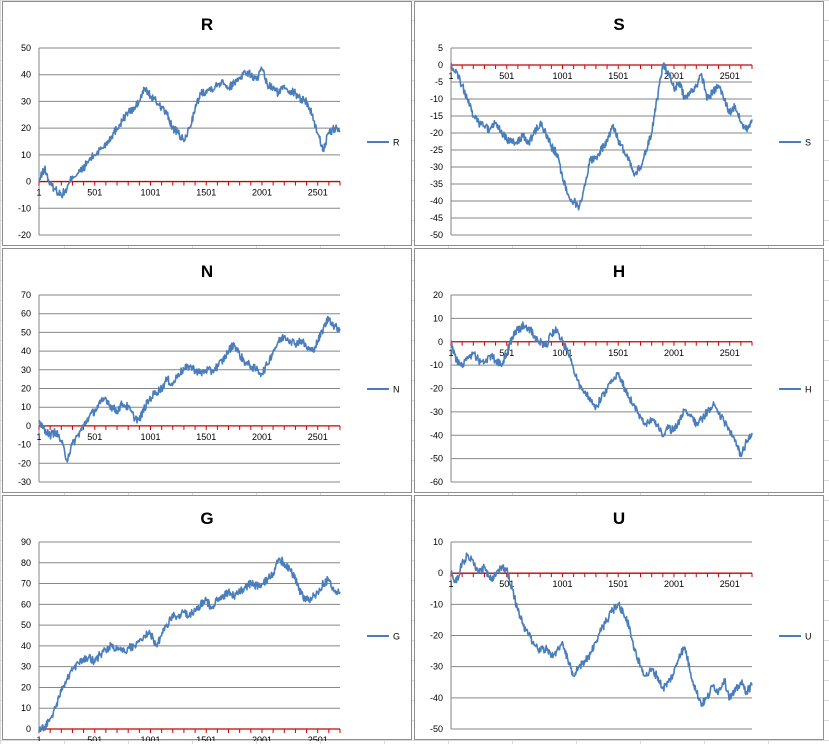 Image resolution: width=829 pixels, height=744 pixels. Describe the element at coordinates (436, 184) in the screenshot. I see `y-tick-label: -35` at that location.